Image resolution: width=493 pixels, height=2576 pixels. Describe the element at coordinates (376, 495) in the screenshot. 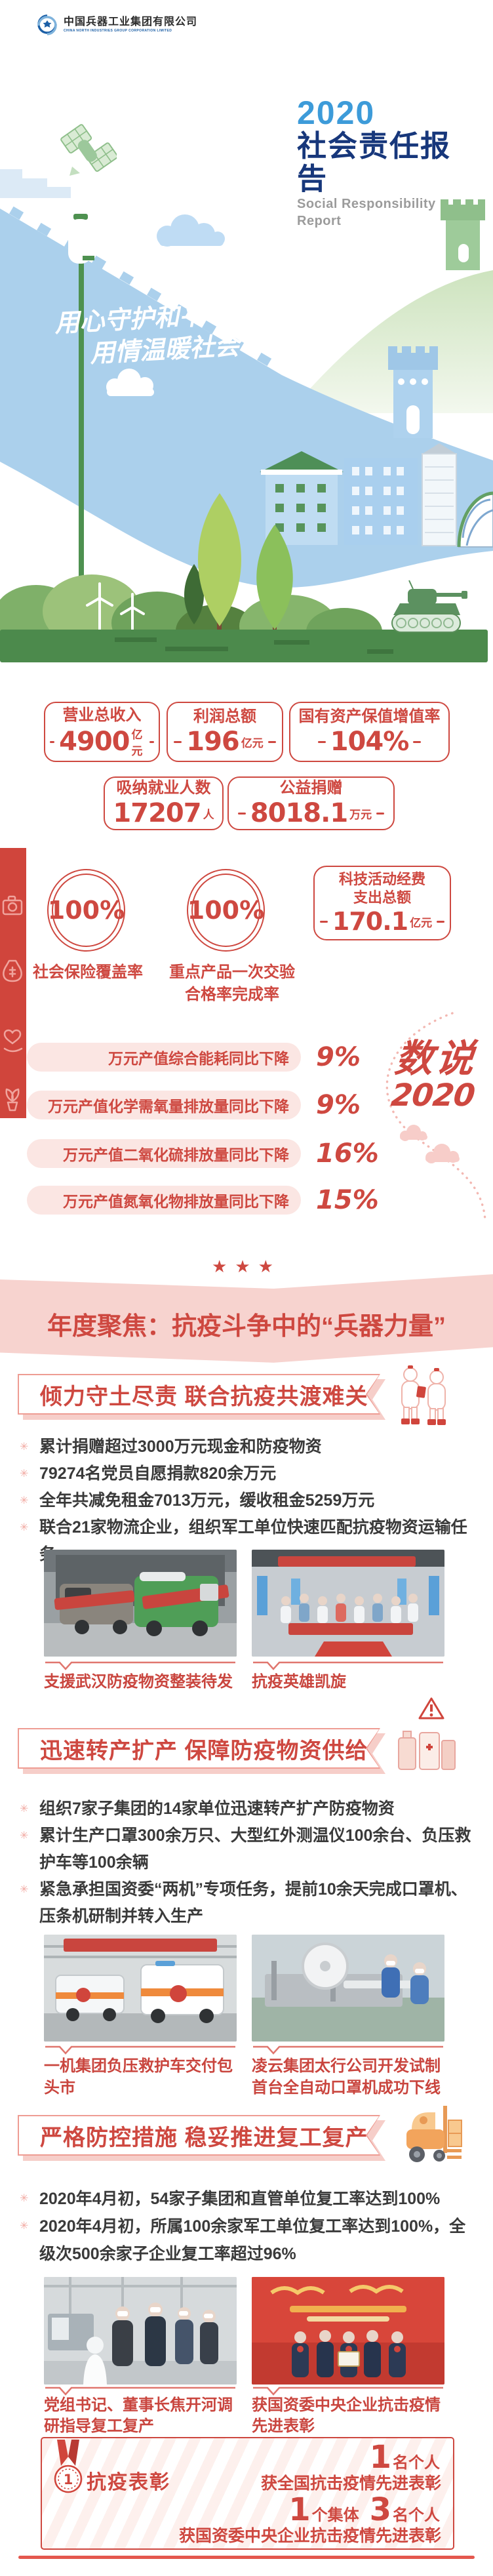

I see `city-buildings` at that location.